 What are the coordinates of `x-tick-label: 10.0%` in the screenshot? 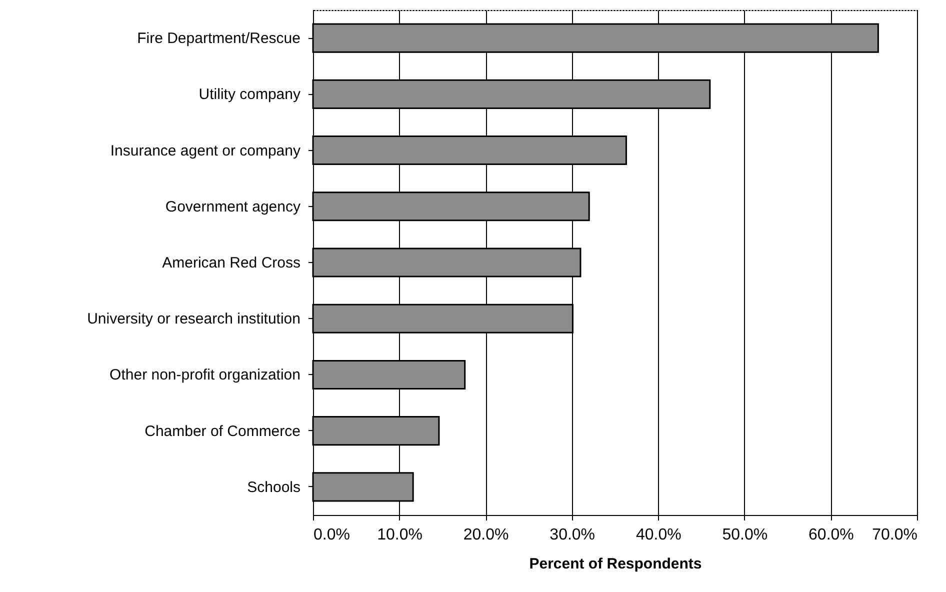 It's located at (399, 535).